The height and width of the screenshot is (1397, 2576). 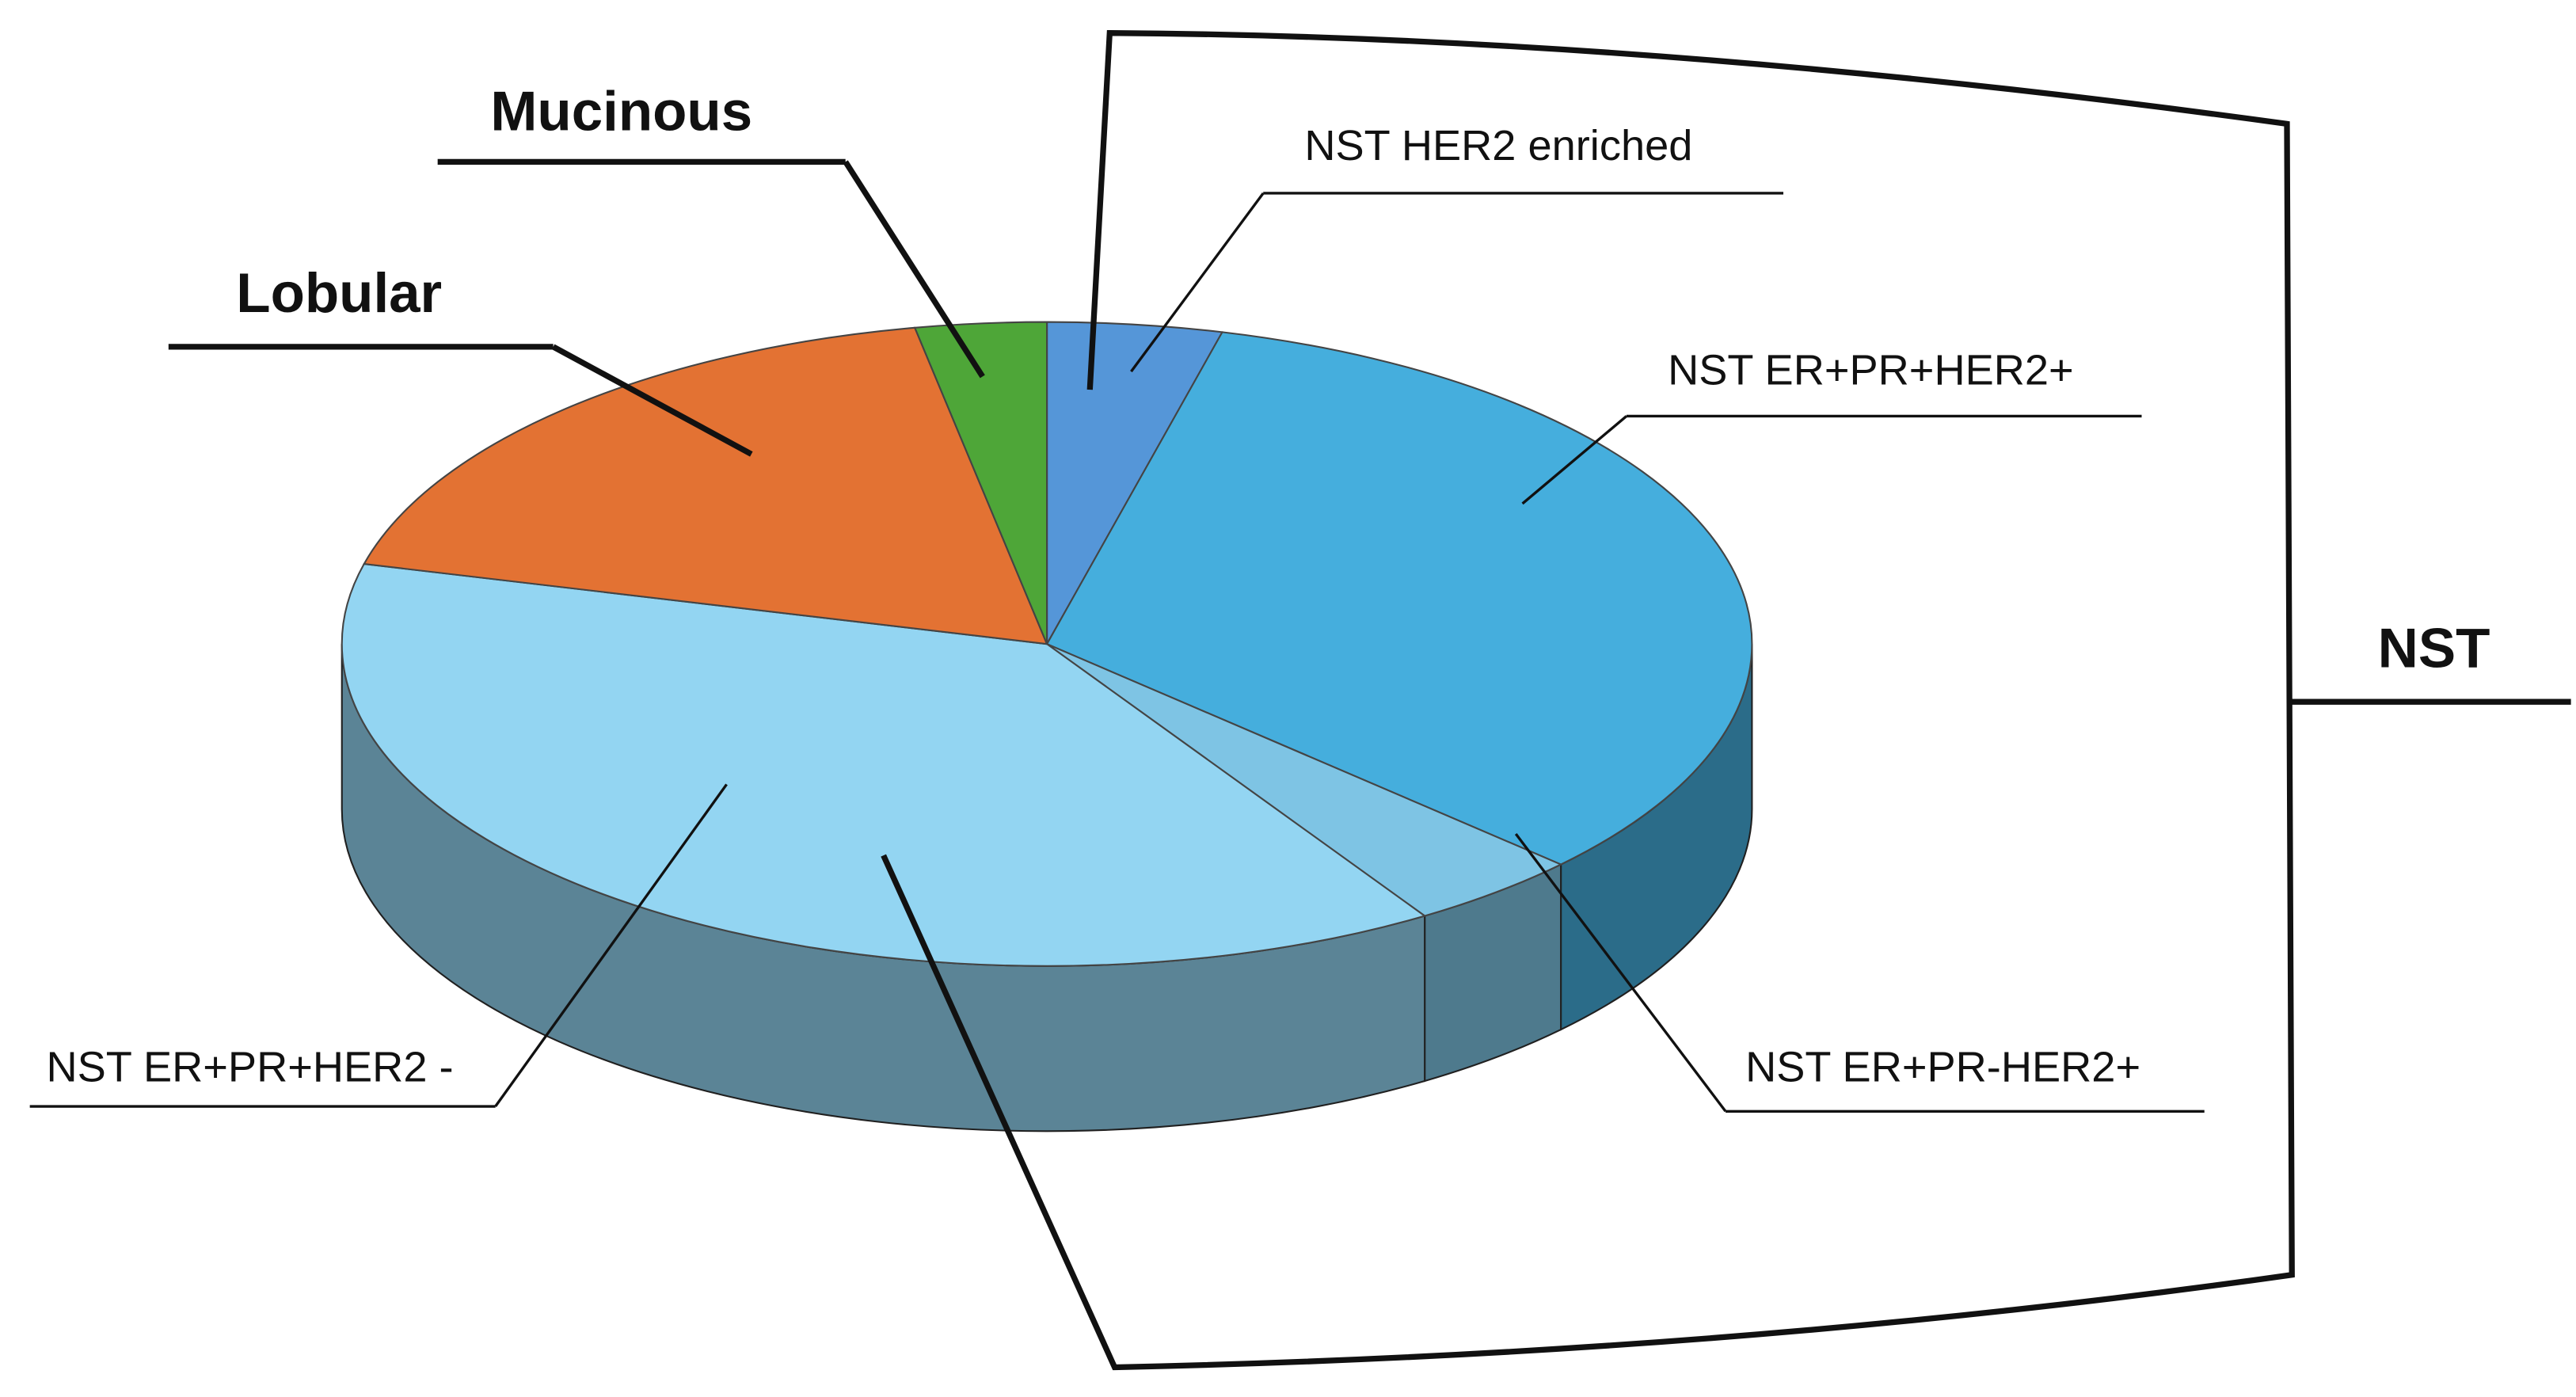 What do you see at coordinates (2434, 648) in the screenshot?
I see `group-label: NST` at bounding box center [2434, 648].